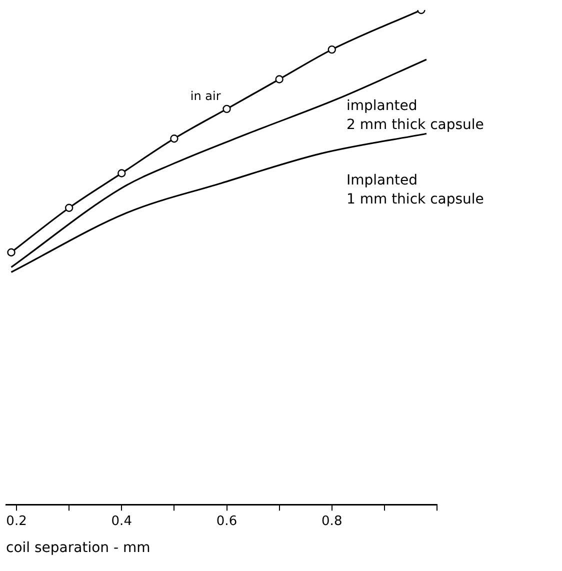  I want to click on series-label: implanted 2 mm thick capsule, so click(415, 116).